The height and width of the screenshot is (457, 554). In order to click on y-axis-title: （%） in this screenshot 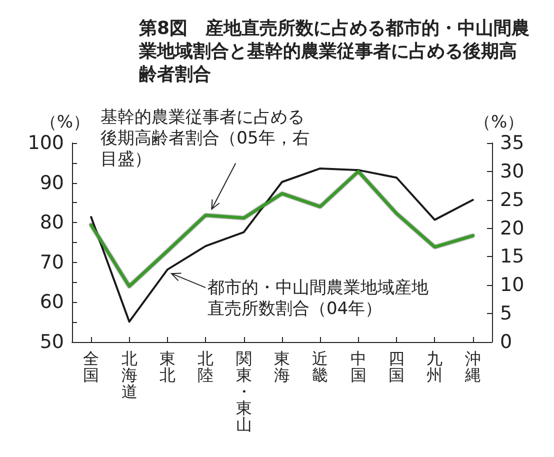, I will do `click(65, 122)`.